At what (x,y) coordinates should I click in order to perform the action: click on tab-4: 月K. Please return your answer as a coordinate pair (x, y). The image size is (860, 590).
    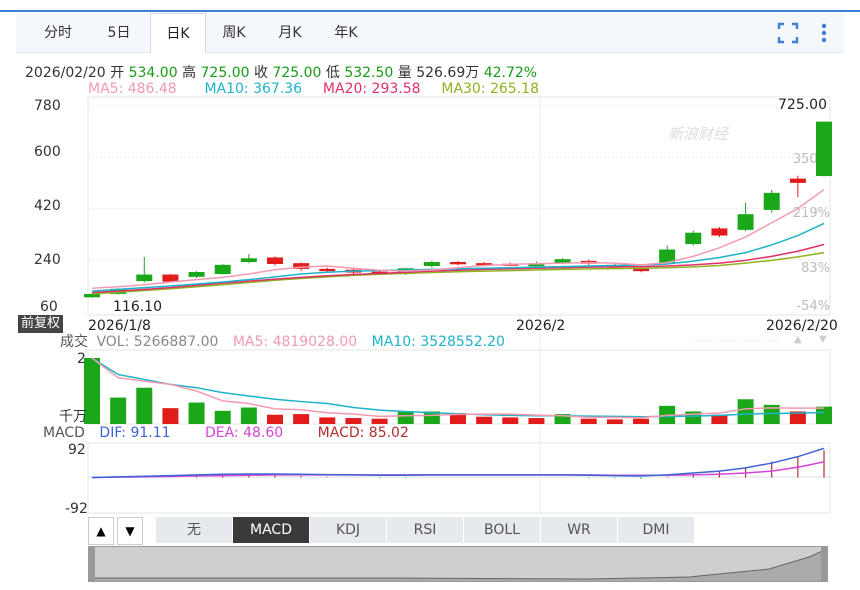
    Looking at the image, I should click on (290, 33).